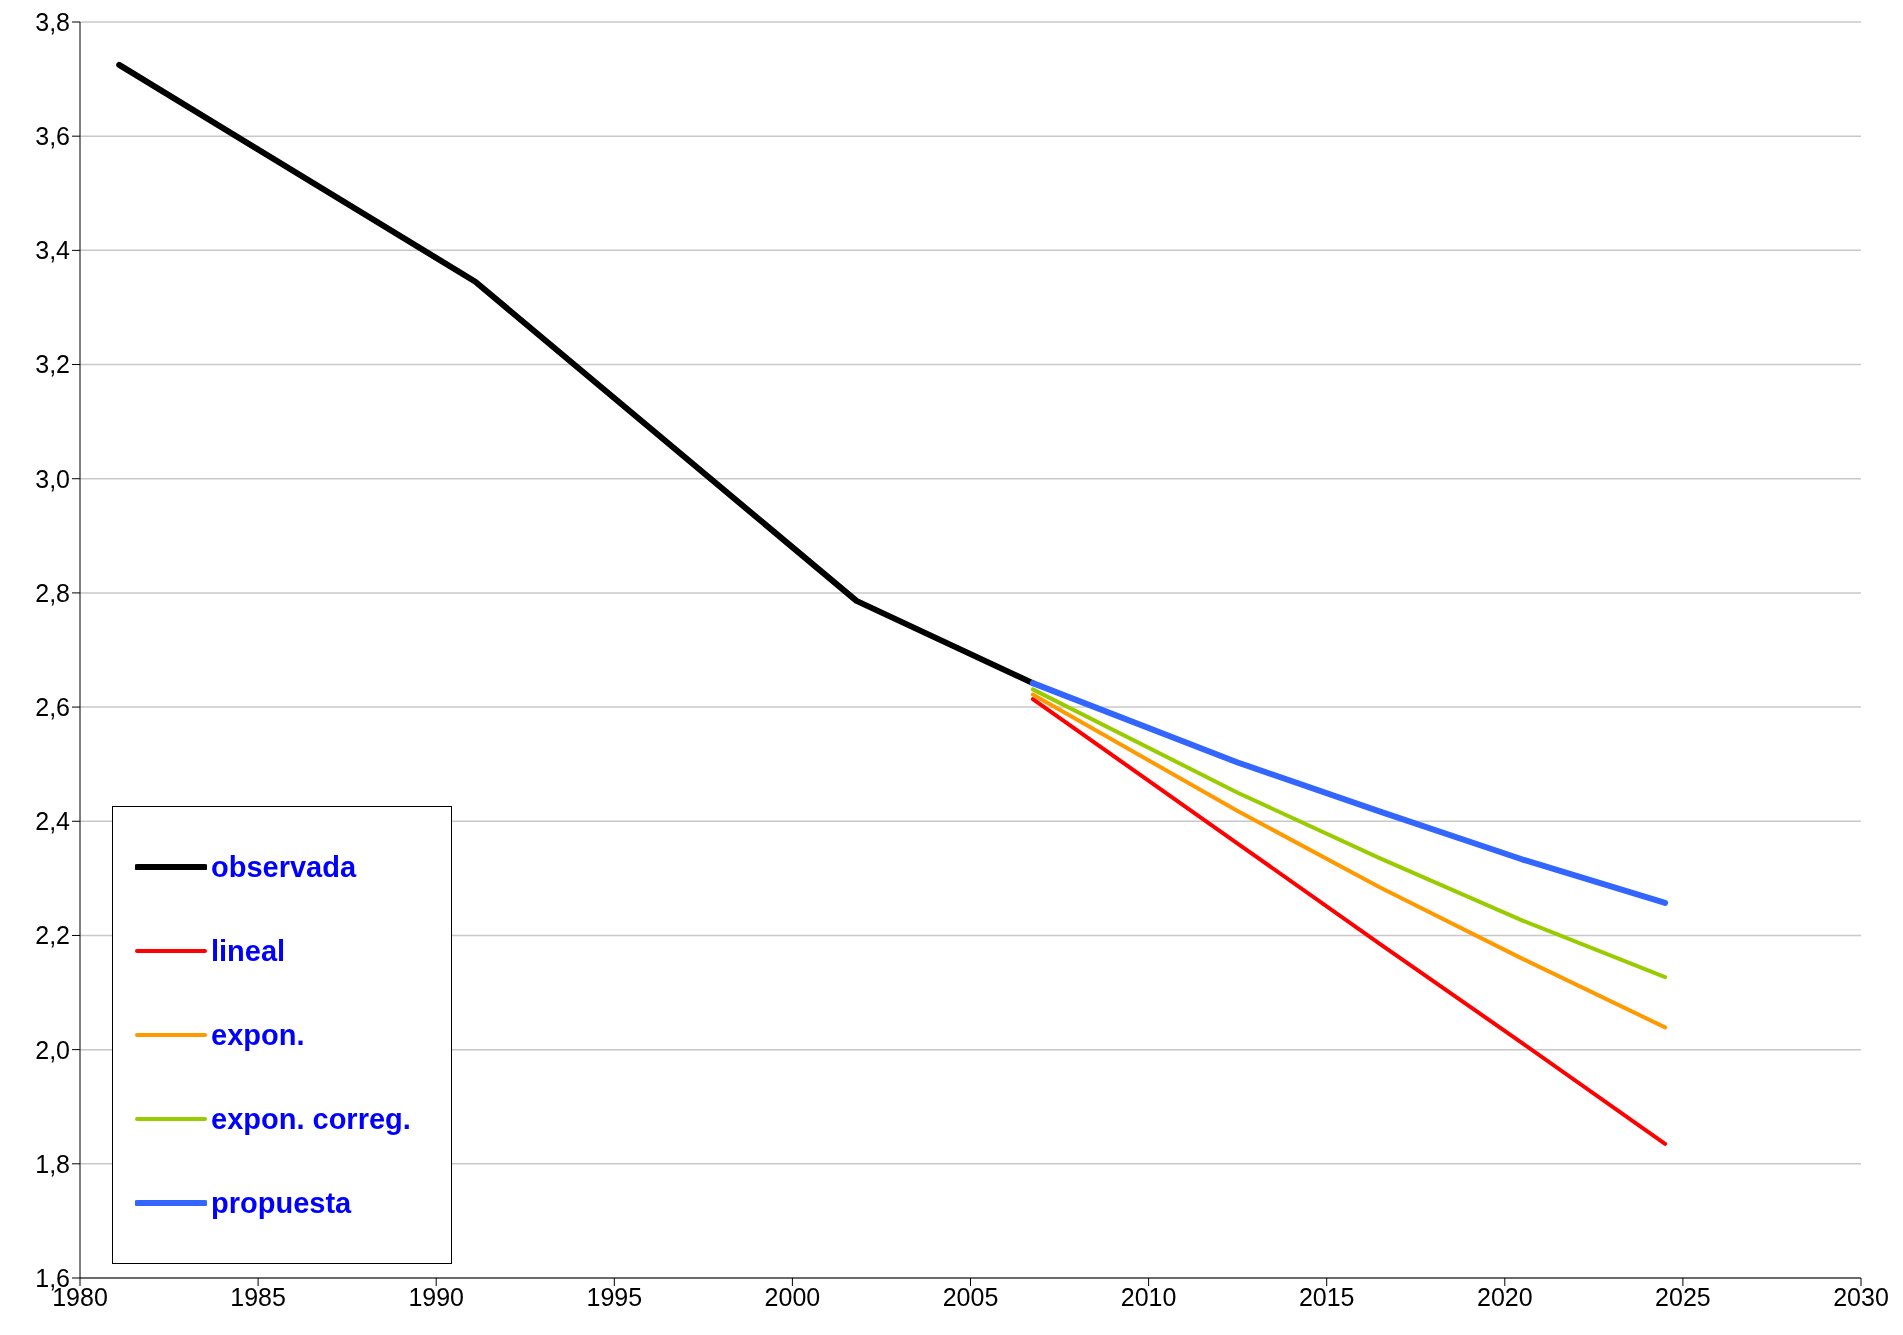 Image resolution: width=1903 pixels, height=1335 pixels. I want to click on y-tick-label: 2,0, so click(52, 1049).